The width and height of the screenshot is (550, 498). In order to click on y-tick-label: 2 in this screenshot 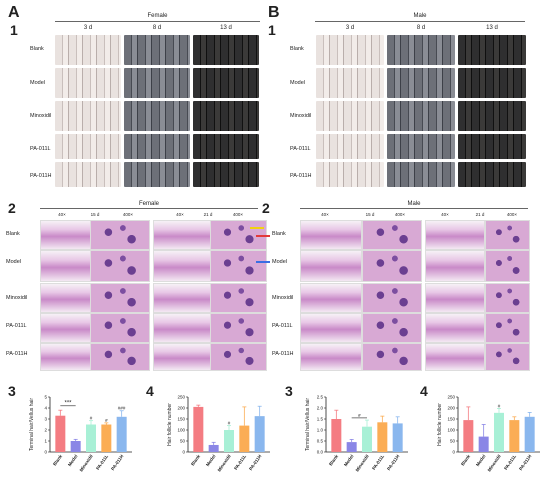, I will do `click(45, 430)`.